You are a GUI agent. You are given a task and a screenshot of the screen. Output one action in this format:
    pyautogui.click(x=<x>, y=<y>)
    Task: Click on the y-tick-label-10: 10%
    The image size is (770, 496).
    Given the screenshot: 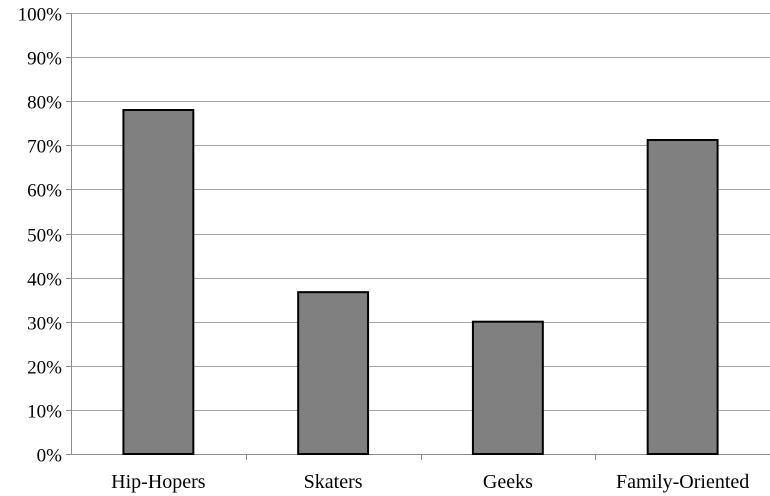 What is the action you would take?
    pyautogui.click(x=44, y=412)
    